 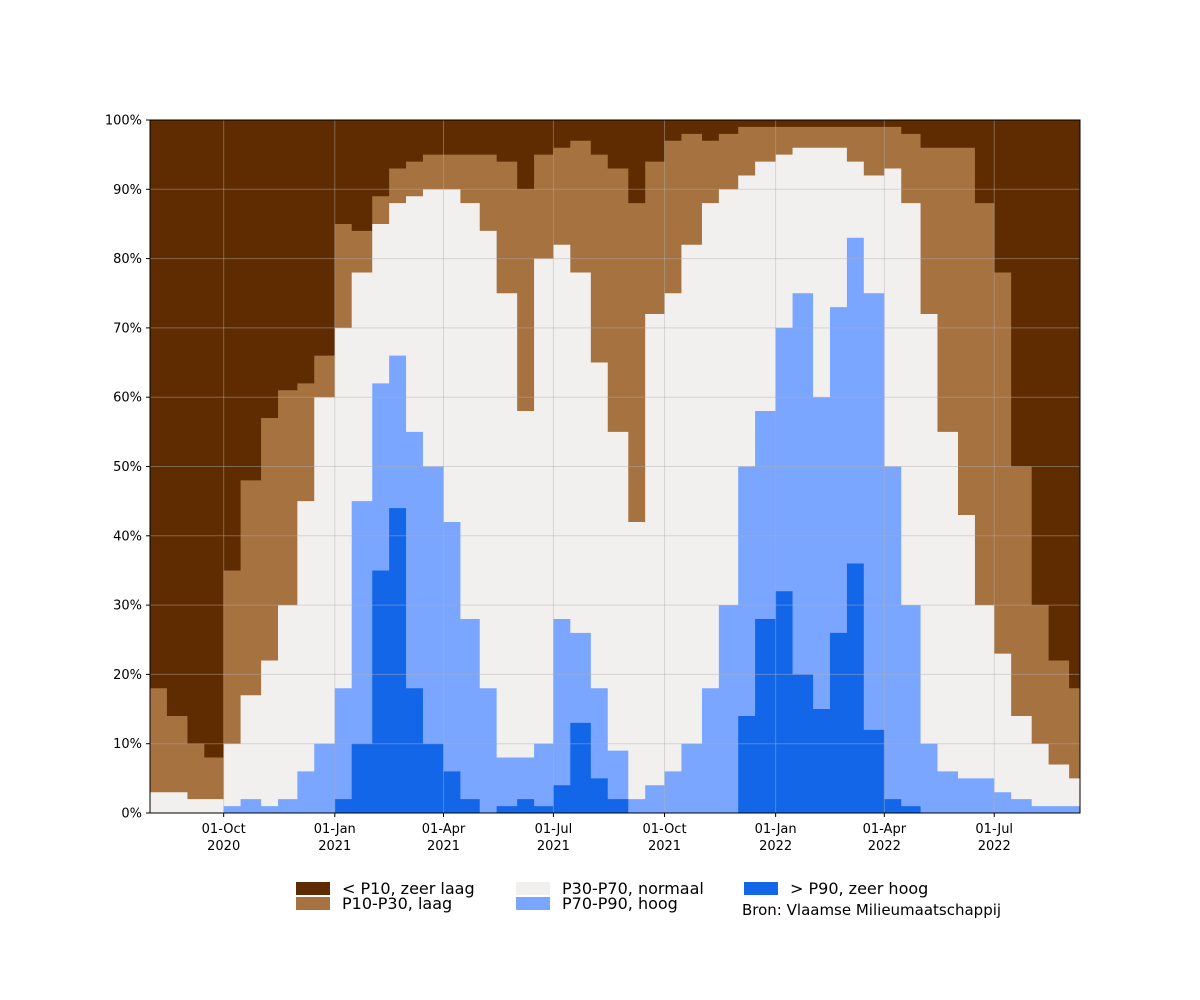 What do you see at coordinates (533, 903) in the screenshot?
I see `legend-swatch-hoog` at bounding box center [533, 903].